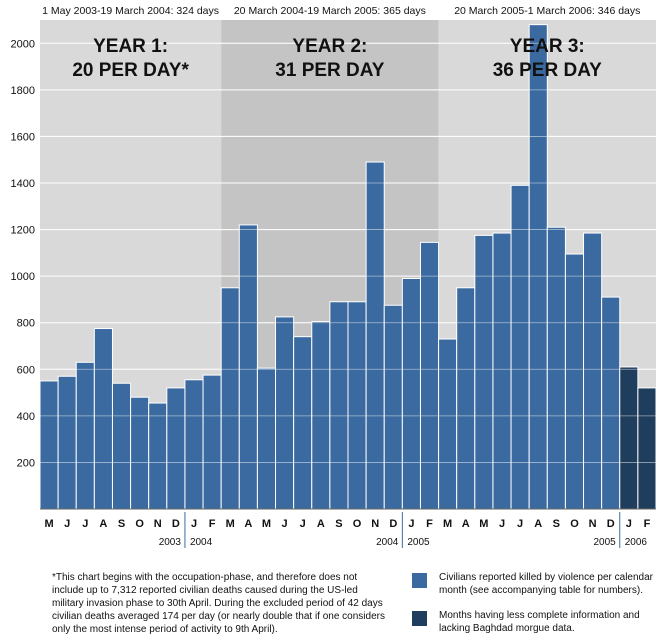  Describe the element at coordinates (329, 46) in the screenshot. I see `period-year-2: YEAR 2:` at that location.